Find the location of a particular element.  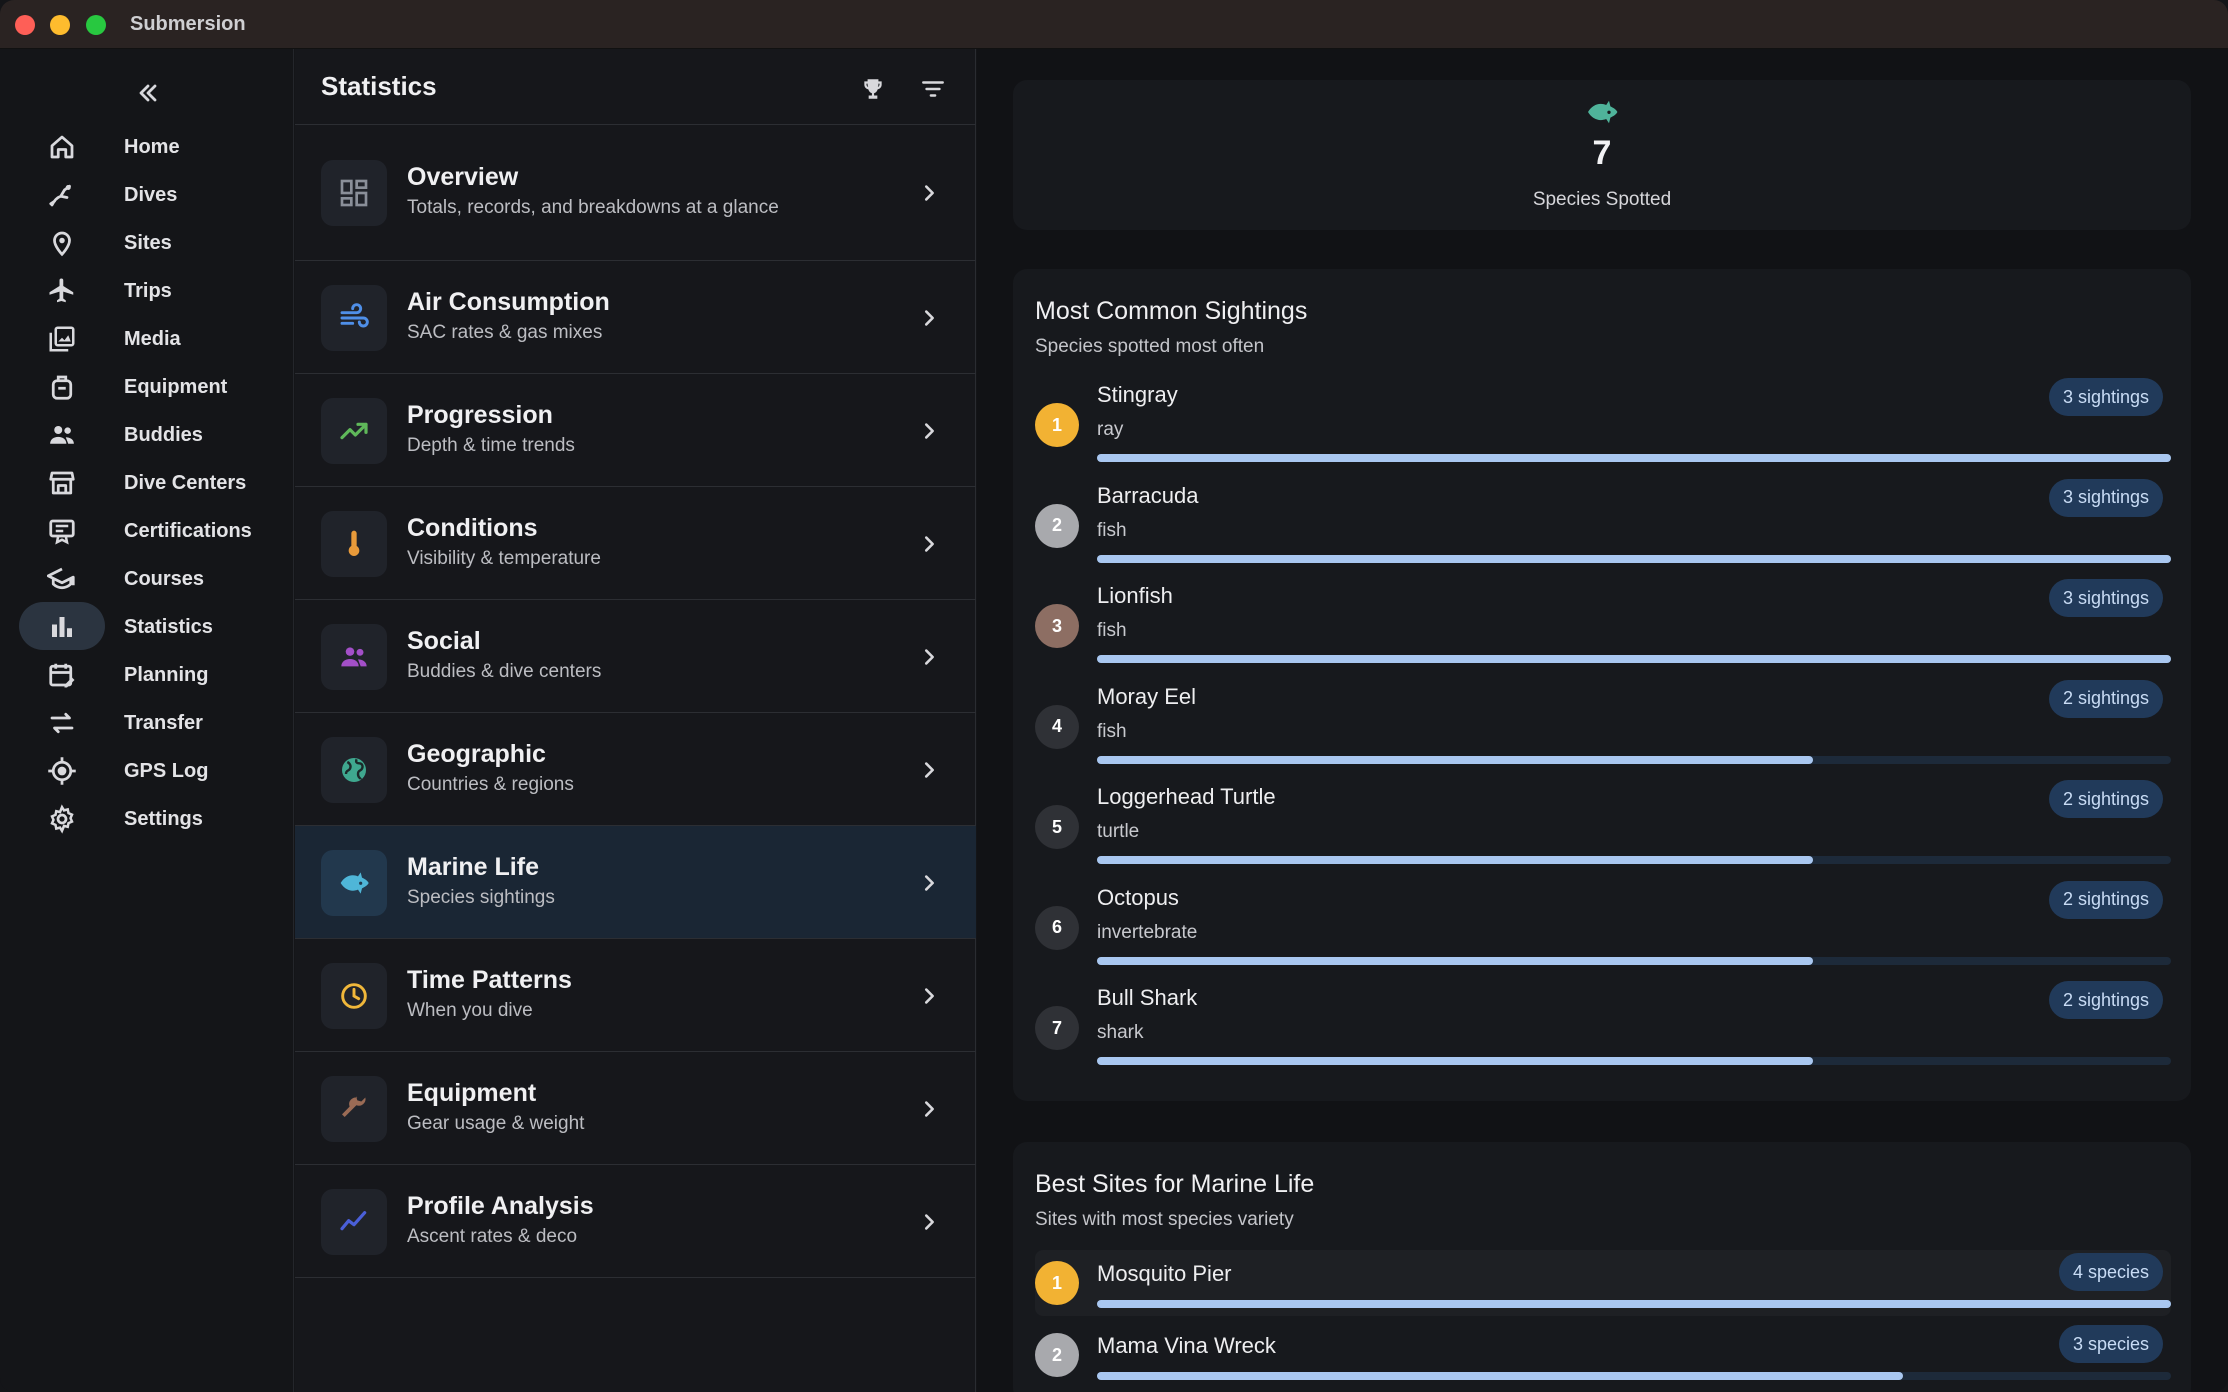

rail-item-buddies: Buddies is located at coordinates (147, 435).